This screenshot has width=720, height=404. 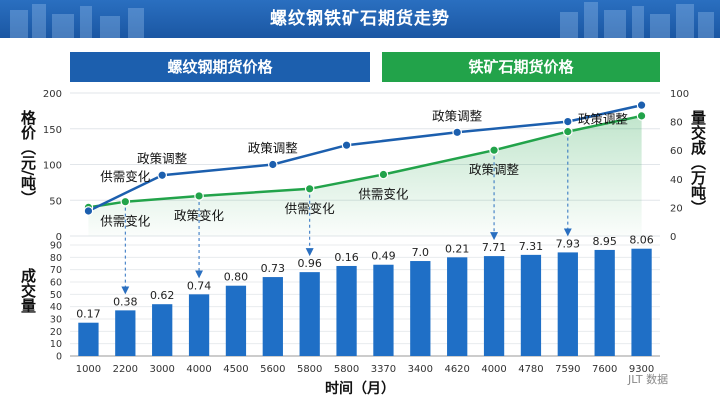 What do you see at coordinates (648, 379) in the screenshot?
I see `watermark: JLT 数据` at bounding box center [648, 379].